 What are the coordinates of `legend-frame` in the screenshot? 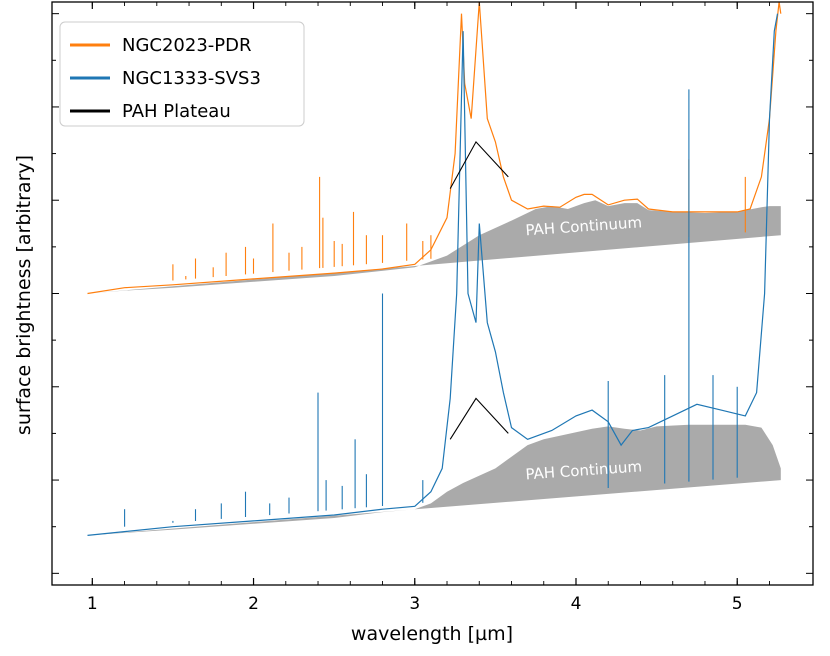 It's located at (182, 74).